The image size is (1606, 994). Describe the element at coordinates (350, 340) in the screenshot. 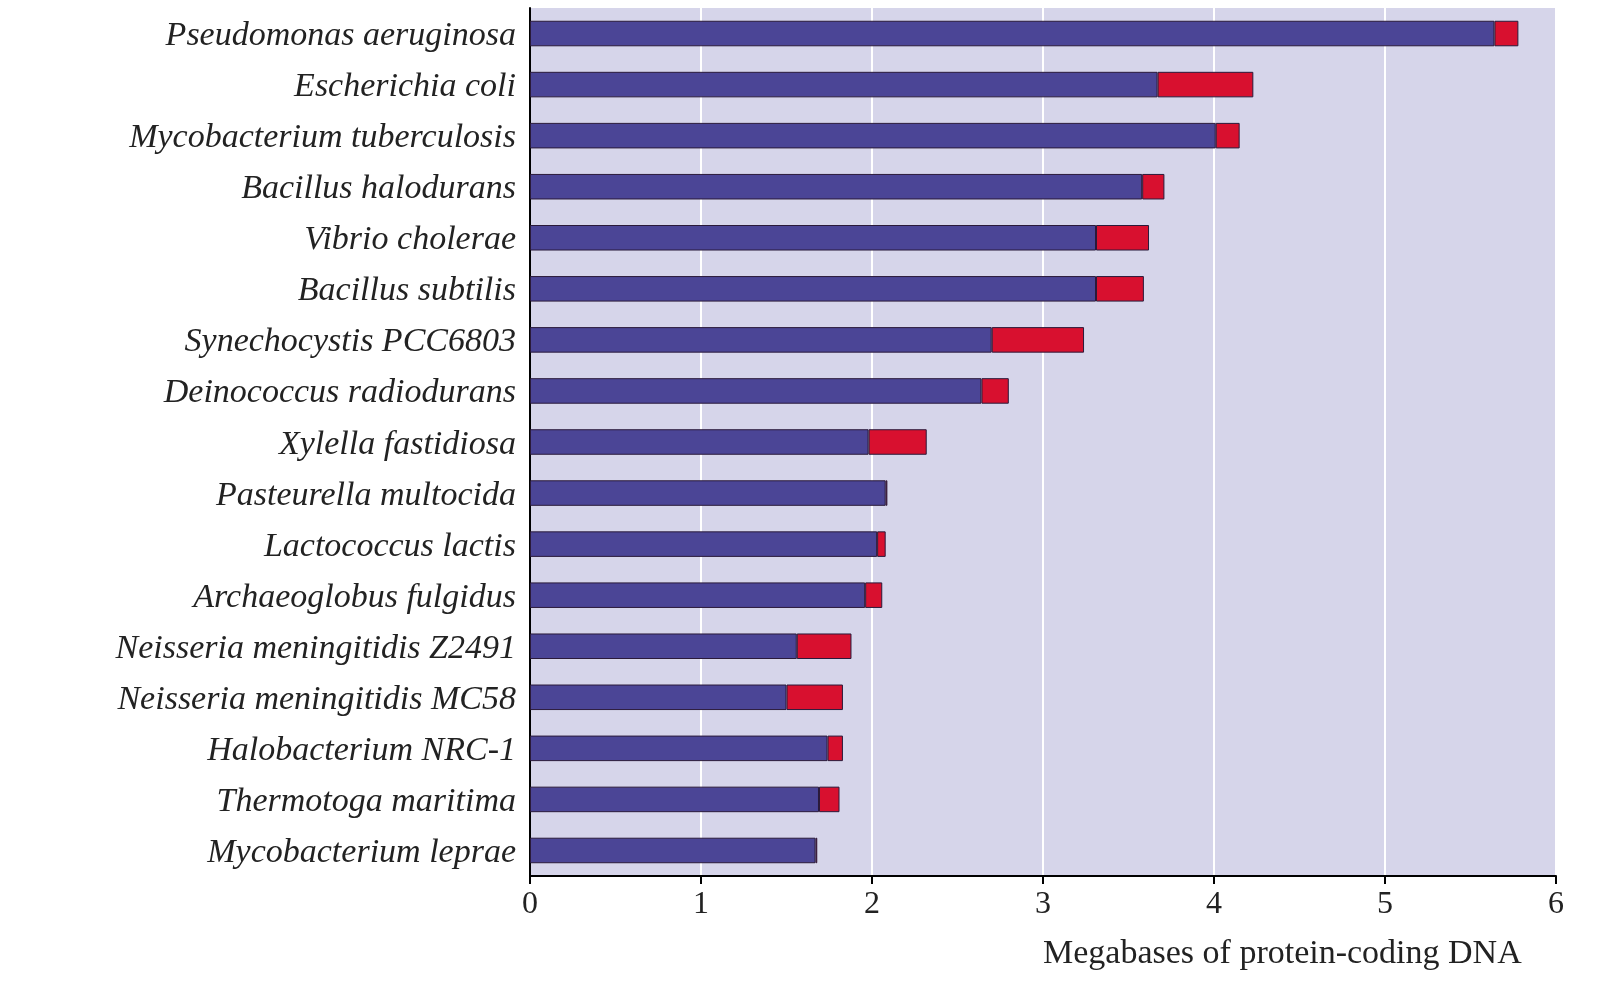

I see `y-tick-label: Synechocystis PCC6803` at that location.